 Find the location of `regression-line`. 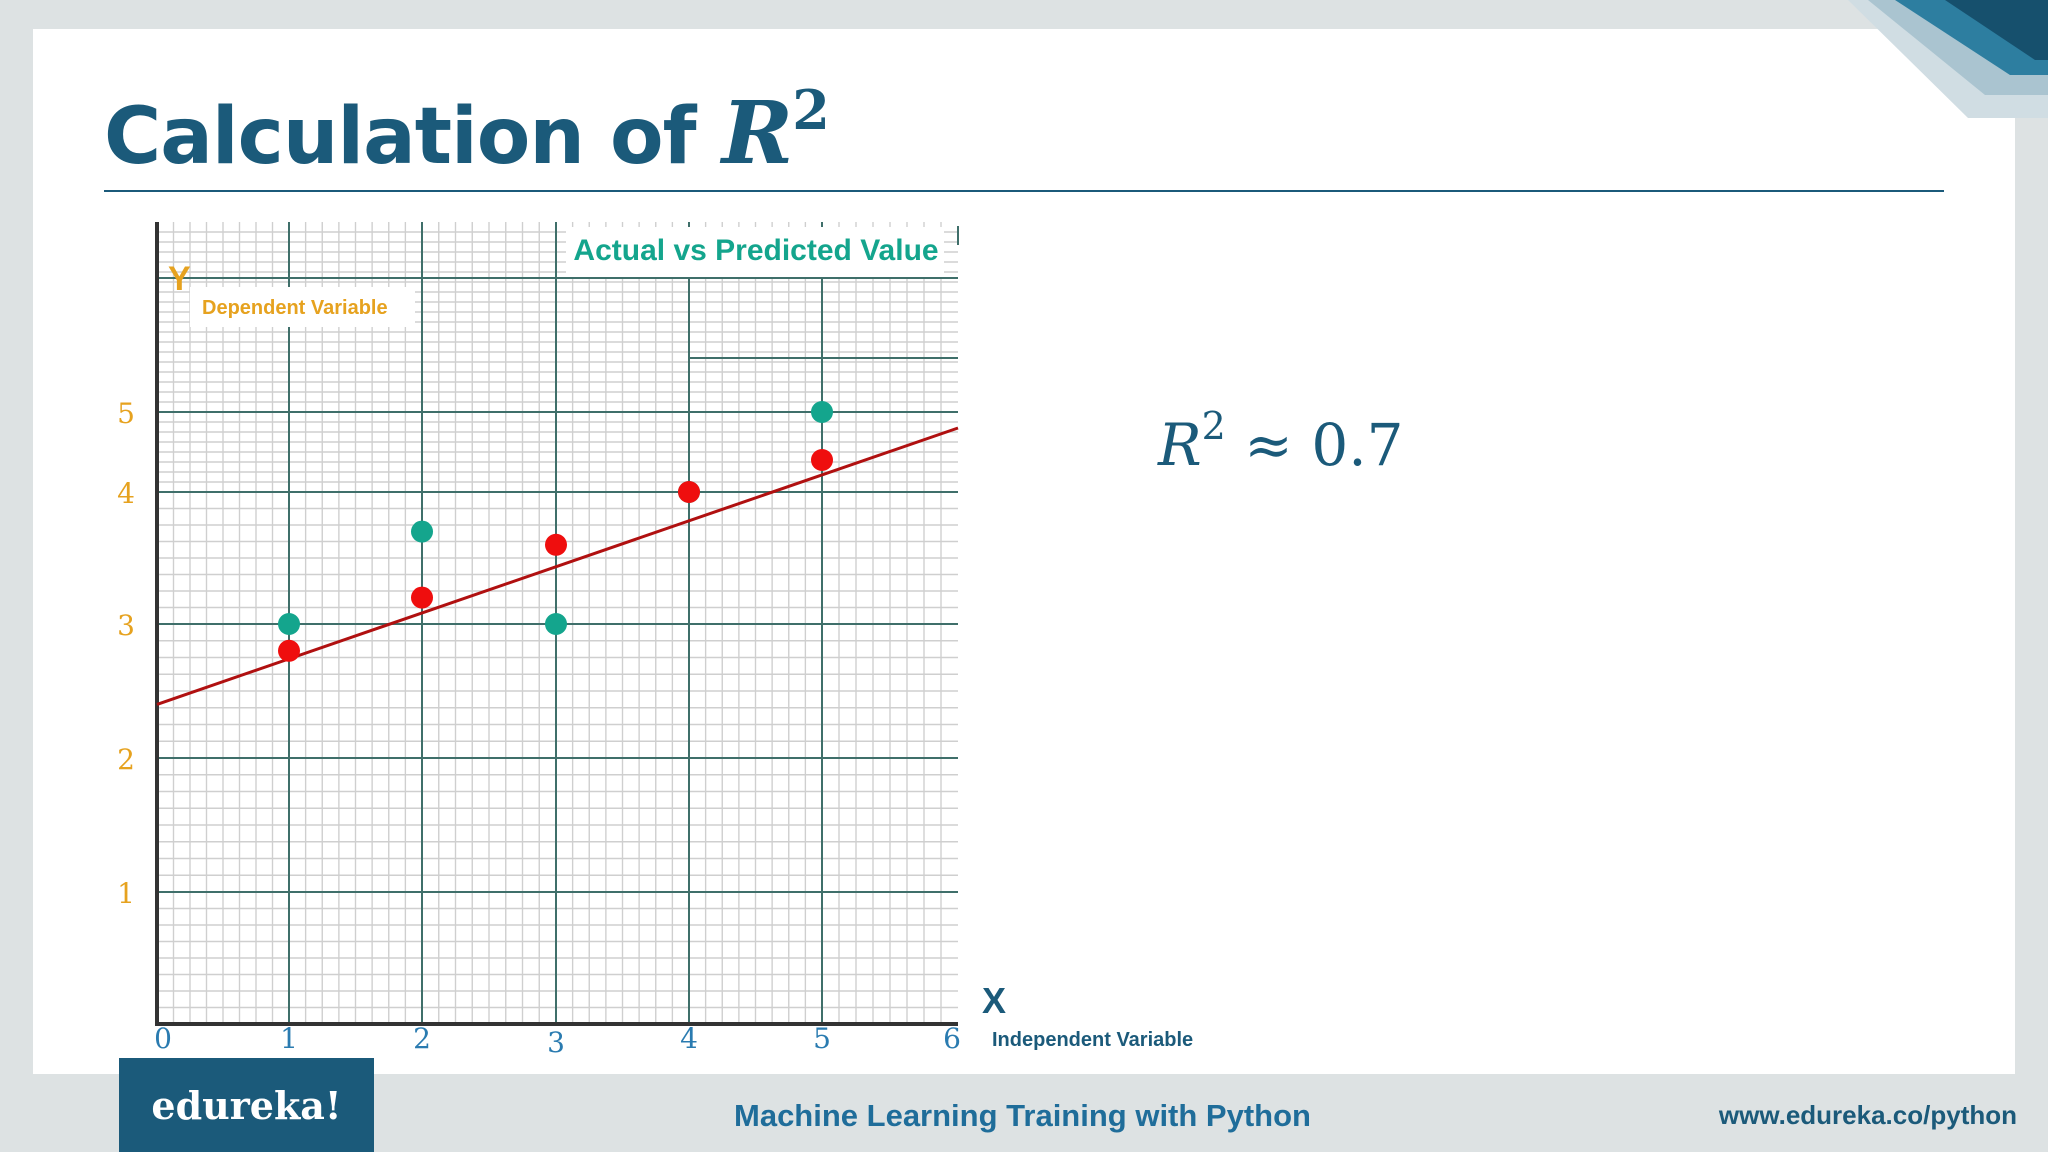

regression-line is located at coordinates (557, 566).